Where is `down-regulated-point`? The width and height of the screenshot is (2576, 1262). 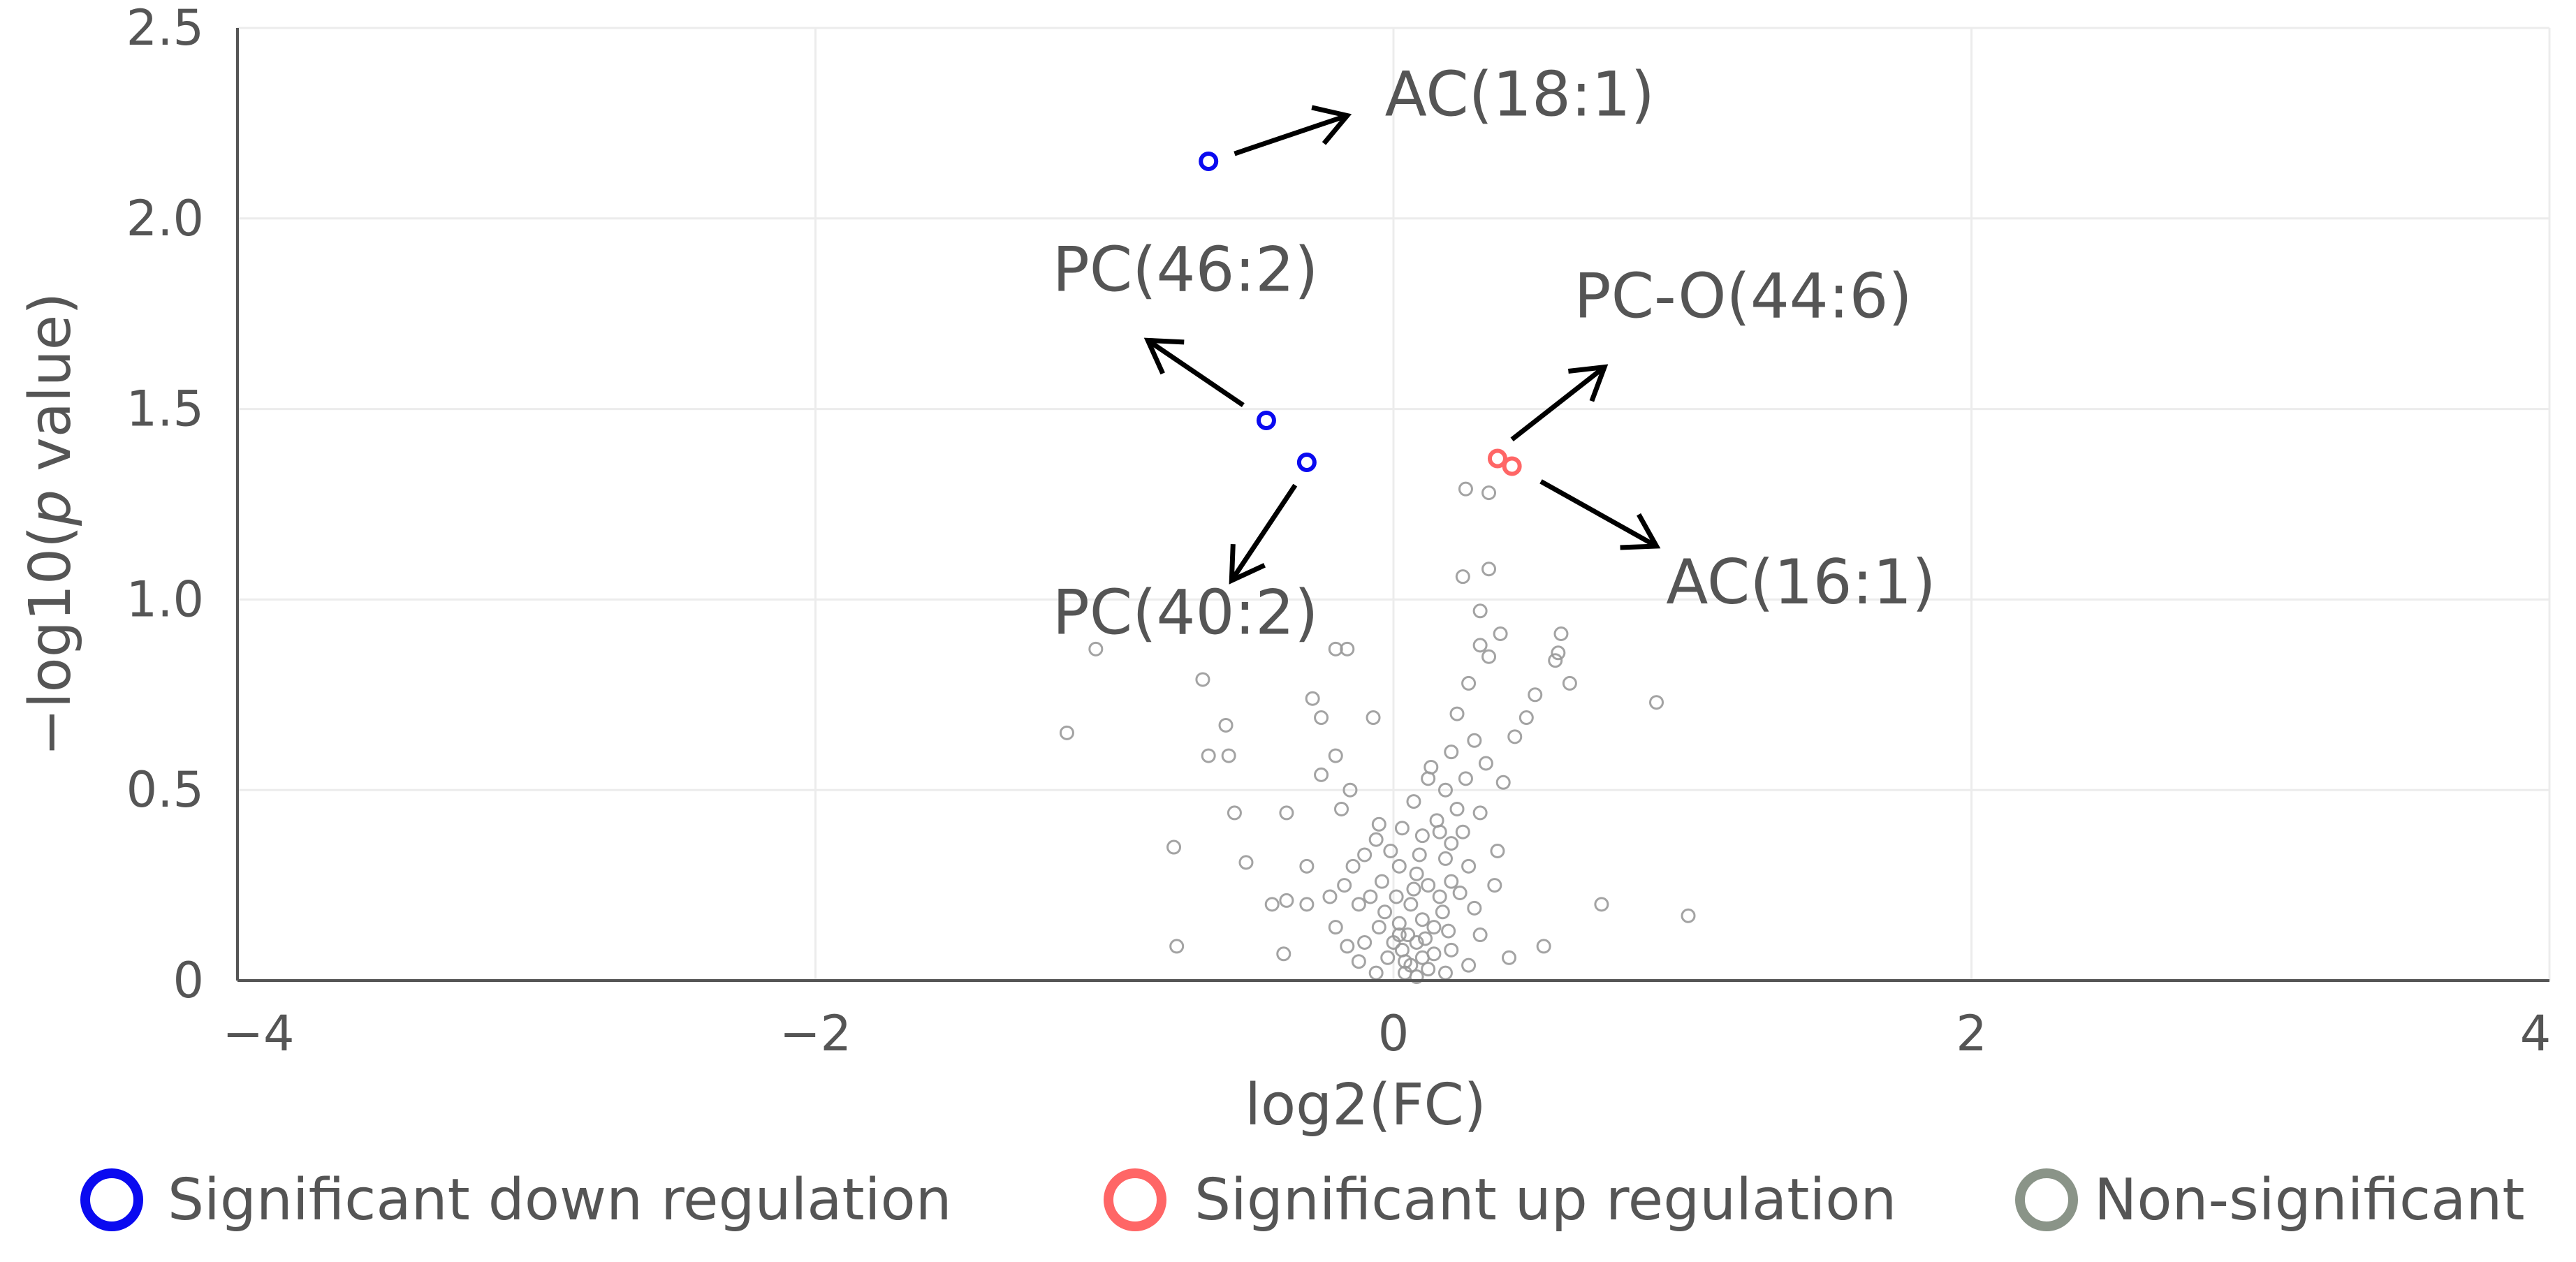
down-regulated-point is located at coordinates (1209, 161).